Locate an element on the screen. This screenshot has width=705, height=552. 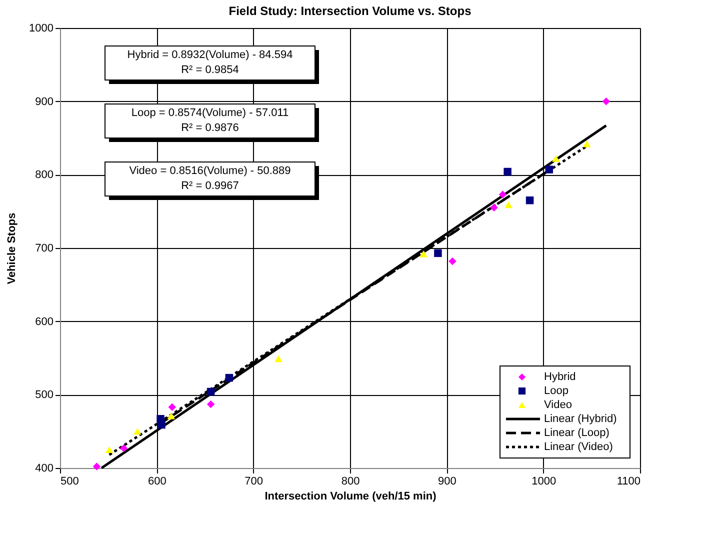
legend-label: Loop is located at coordinates (556, 391).